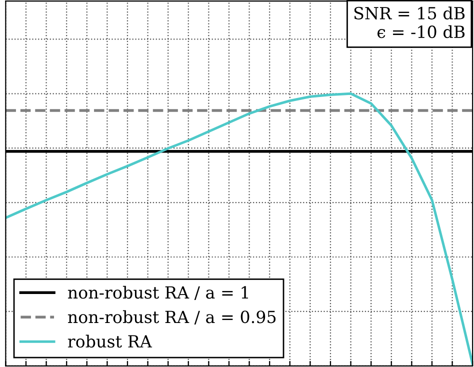 The width and height of the screenshot is (474, 367). I want to click on text: SNR = 15 dB, so click(409, 13).